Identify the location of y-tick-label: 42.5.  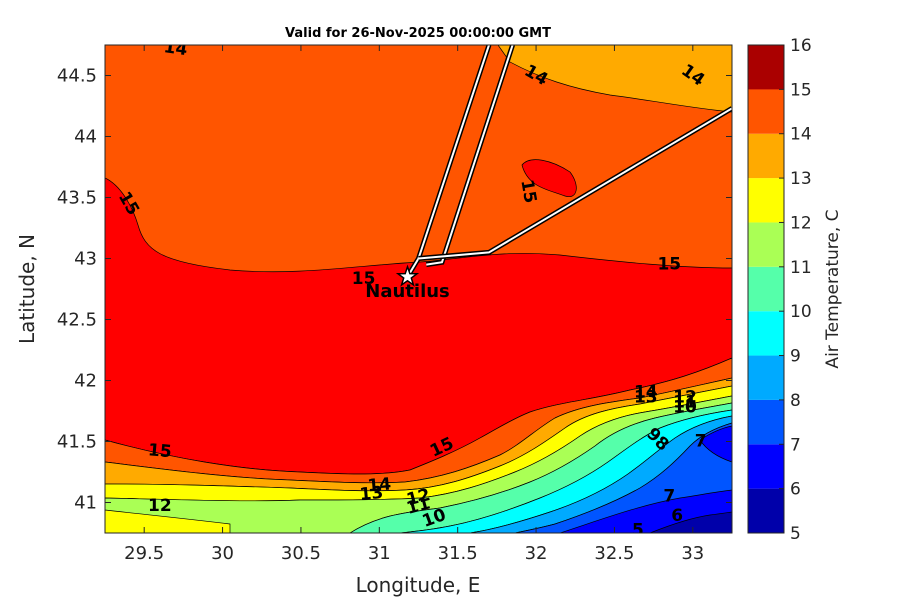
(77, 320).